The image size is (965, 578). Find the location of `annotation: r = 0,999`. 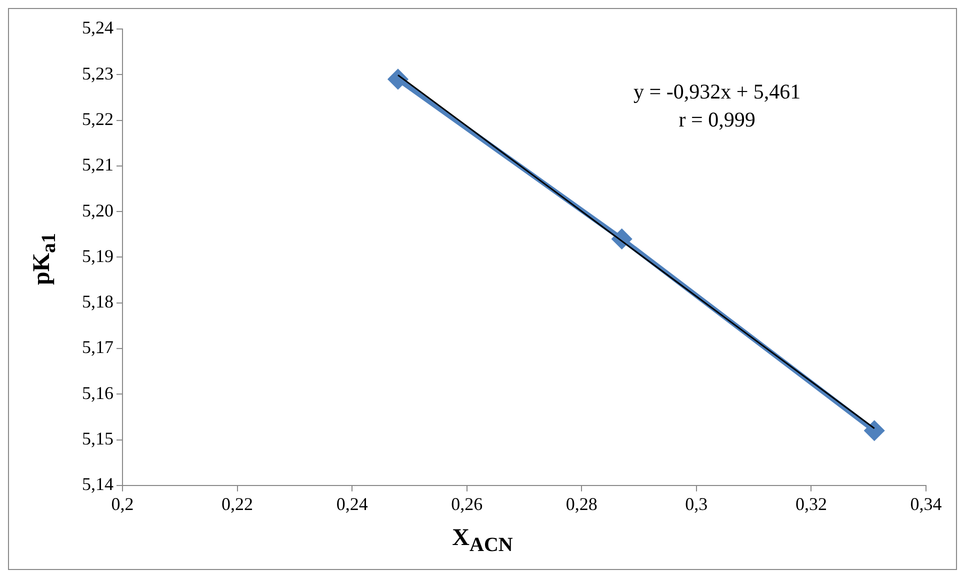

annotation: r = 0,999 is located at coordinates (717, 119).